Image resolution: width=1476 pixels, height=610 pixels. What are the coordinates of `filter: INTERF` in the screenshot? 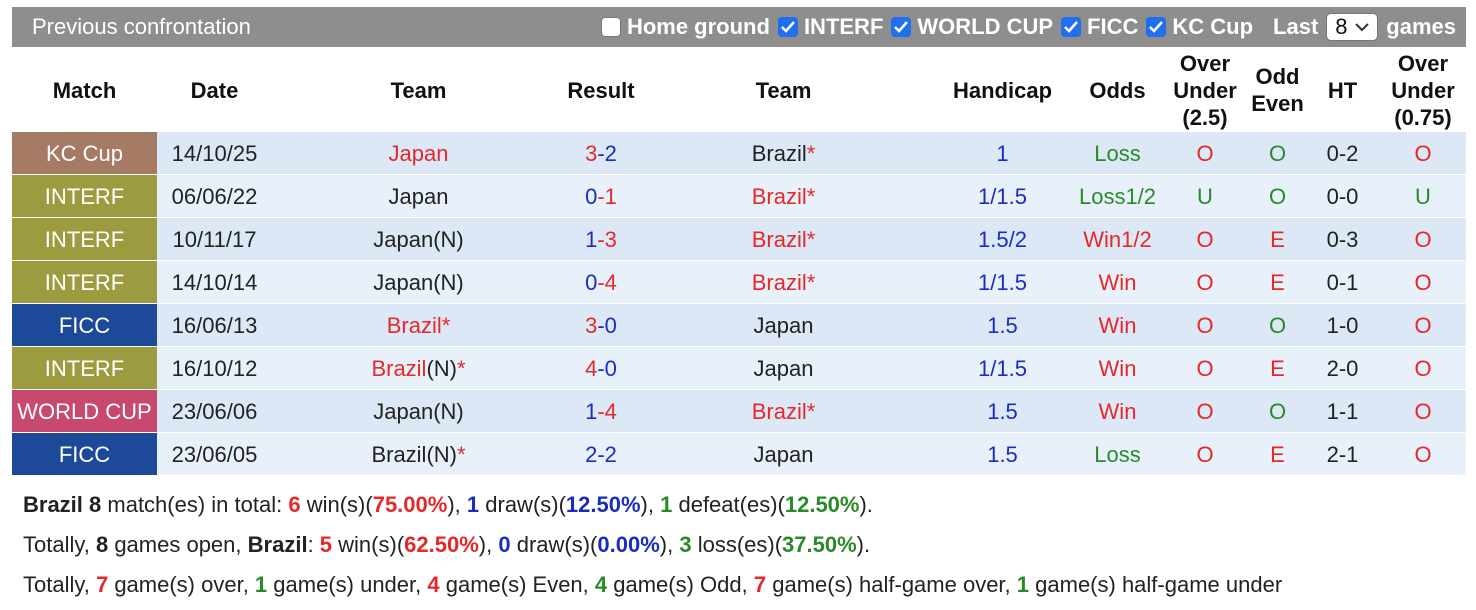 It's located at (830, 27).